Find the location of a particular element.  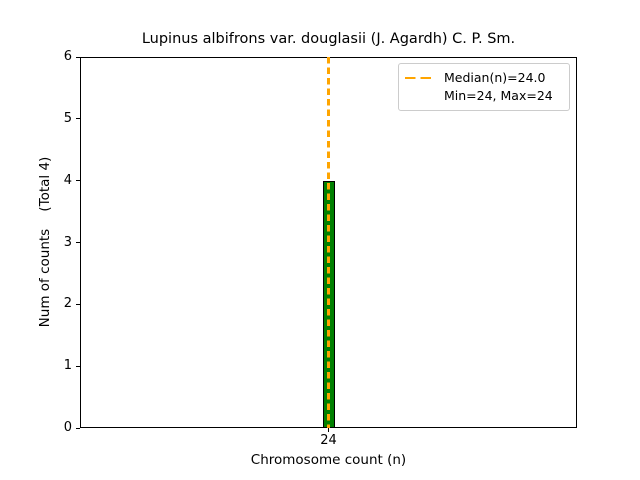

legend-entry-minmax: Min=24, Max=24 is located at coordinates (483, 96).